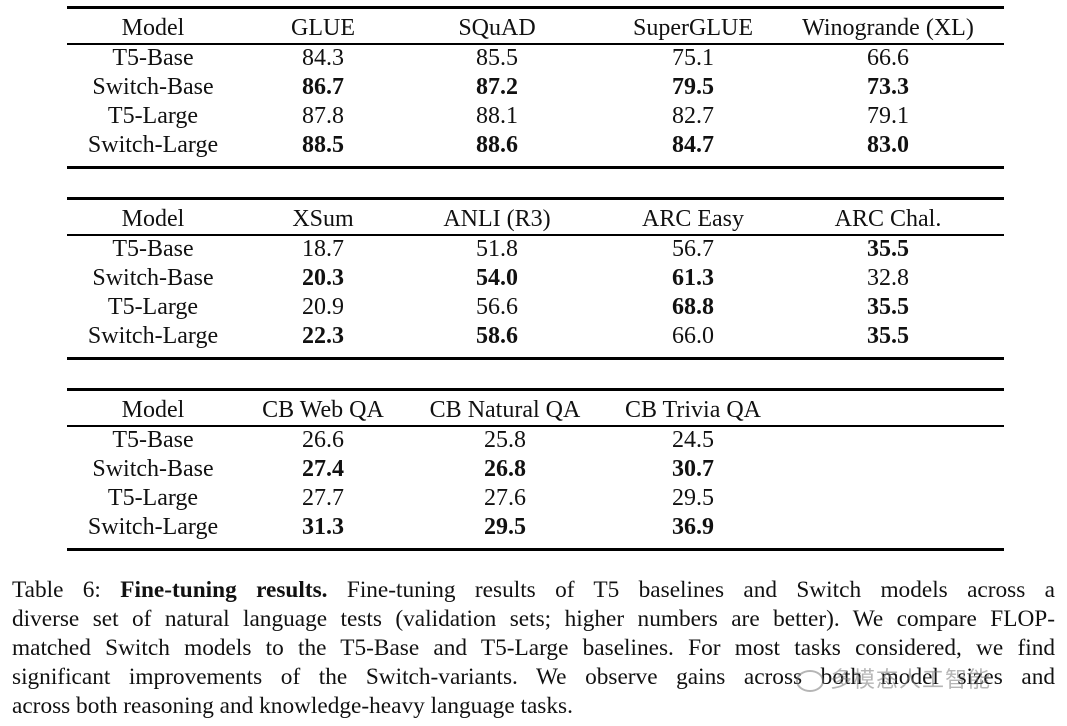  I want to click on table-cell: 20.3, so click(323, 278).